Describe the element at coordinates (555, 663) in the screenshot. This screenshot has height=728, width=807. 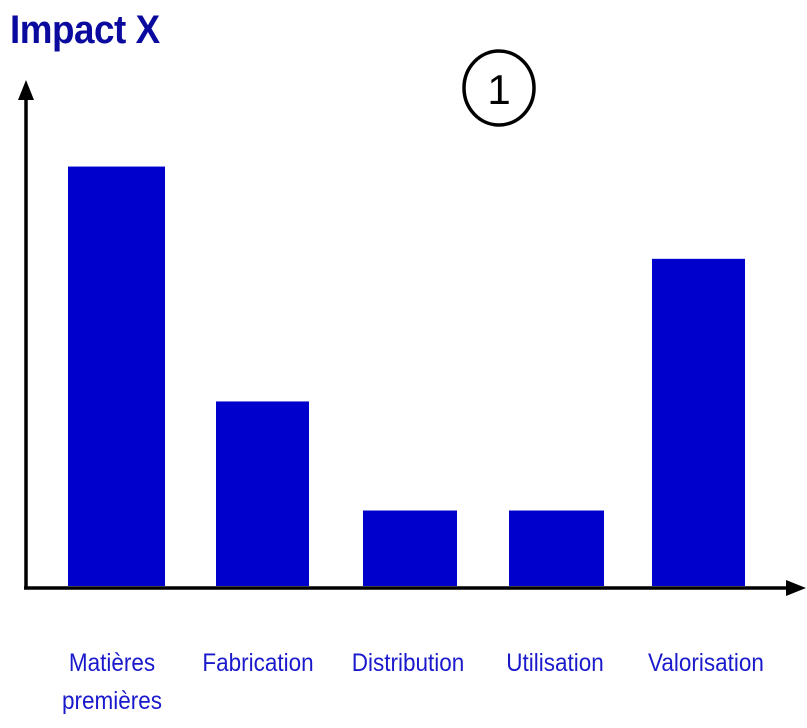
I see `category-label: Utilisation` at that location.